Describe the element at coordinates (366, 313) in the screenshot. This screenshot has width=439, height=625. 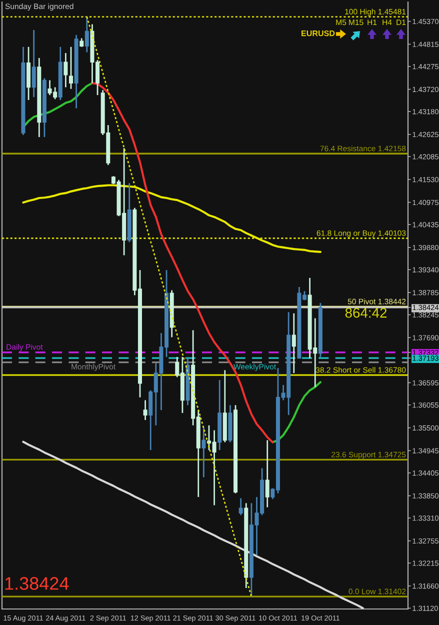
I see `annotation: 864:42` at that location.